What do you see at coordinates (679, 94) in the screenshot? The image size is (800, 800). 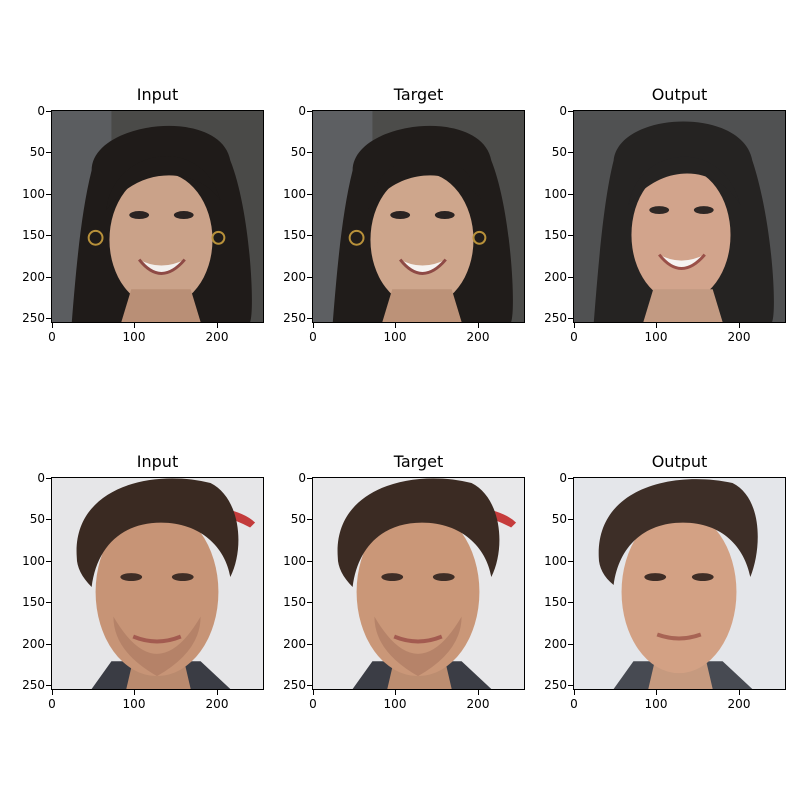 I see `panel-title: Output` at bounding box center [679, 94].